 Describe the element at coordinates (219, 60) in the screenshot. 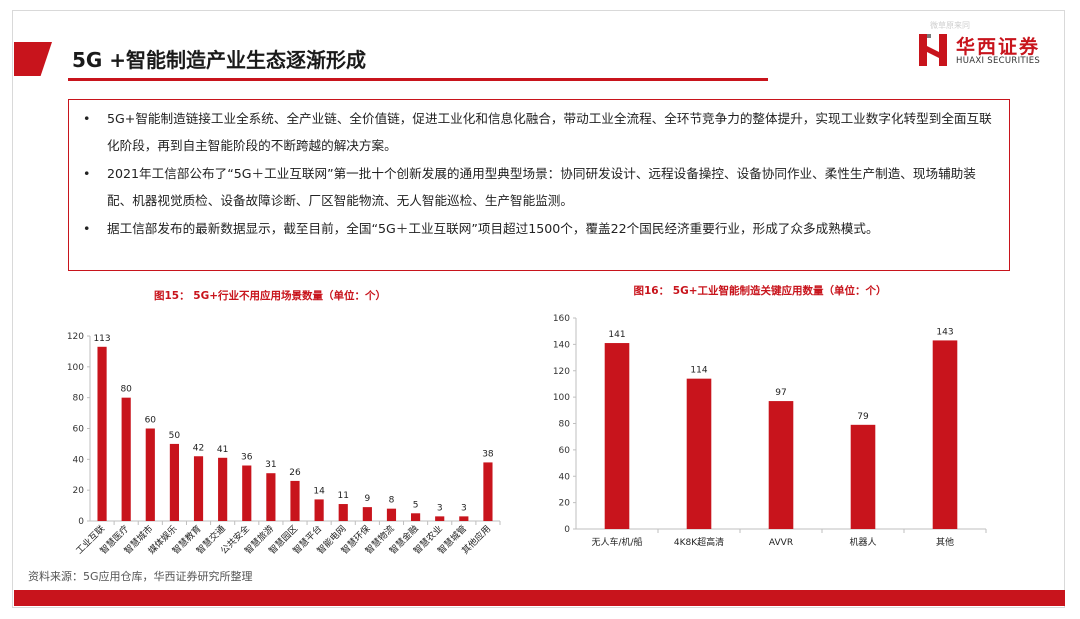

I see `page-title: 5G +智能制造产业生态逐渐形成` at that location.